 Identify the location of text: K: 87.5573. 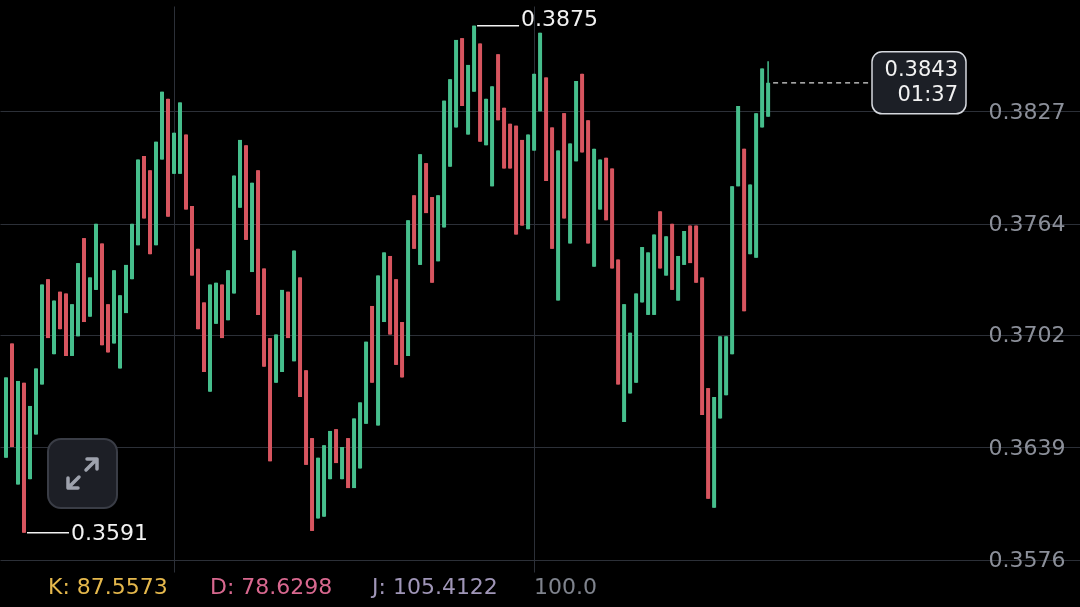
(108, 586).